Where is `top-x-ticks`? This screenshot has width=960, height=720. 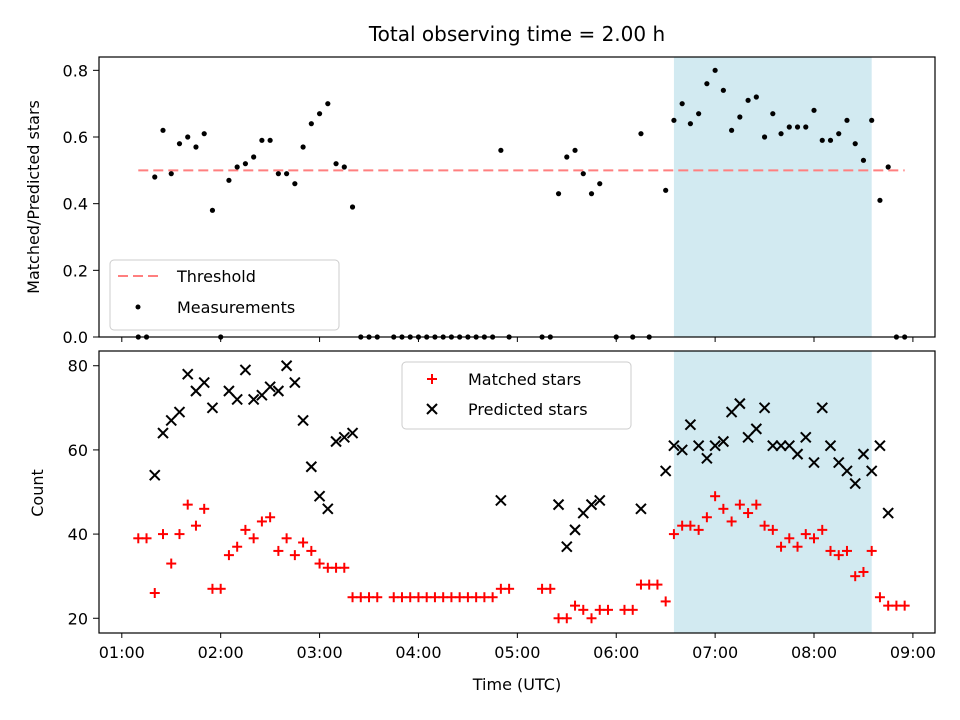 top-x-ticks is located at coordinates (517, 339).